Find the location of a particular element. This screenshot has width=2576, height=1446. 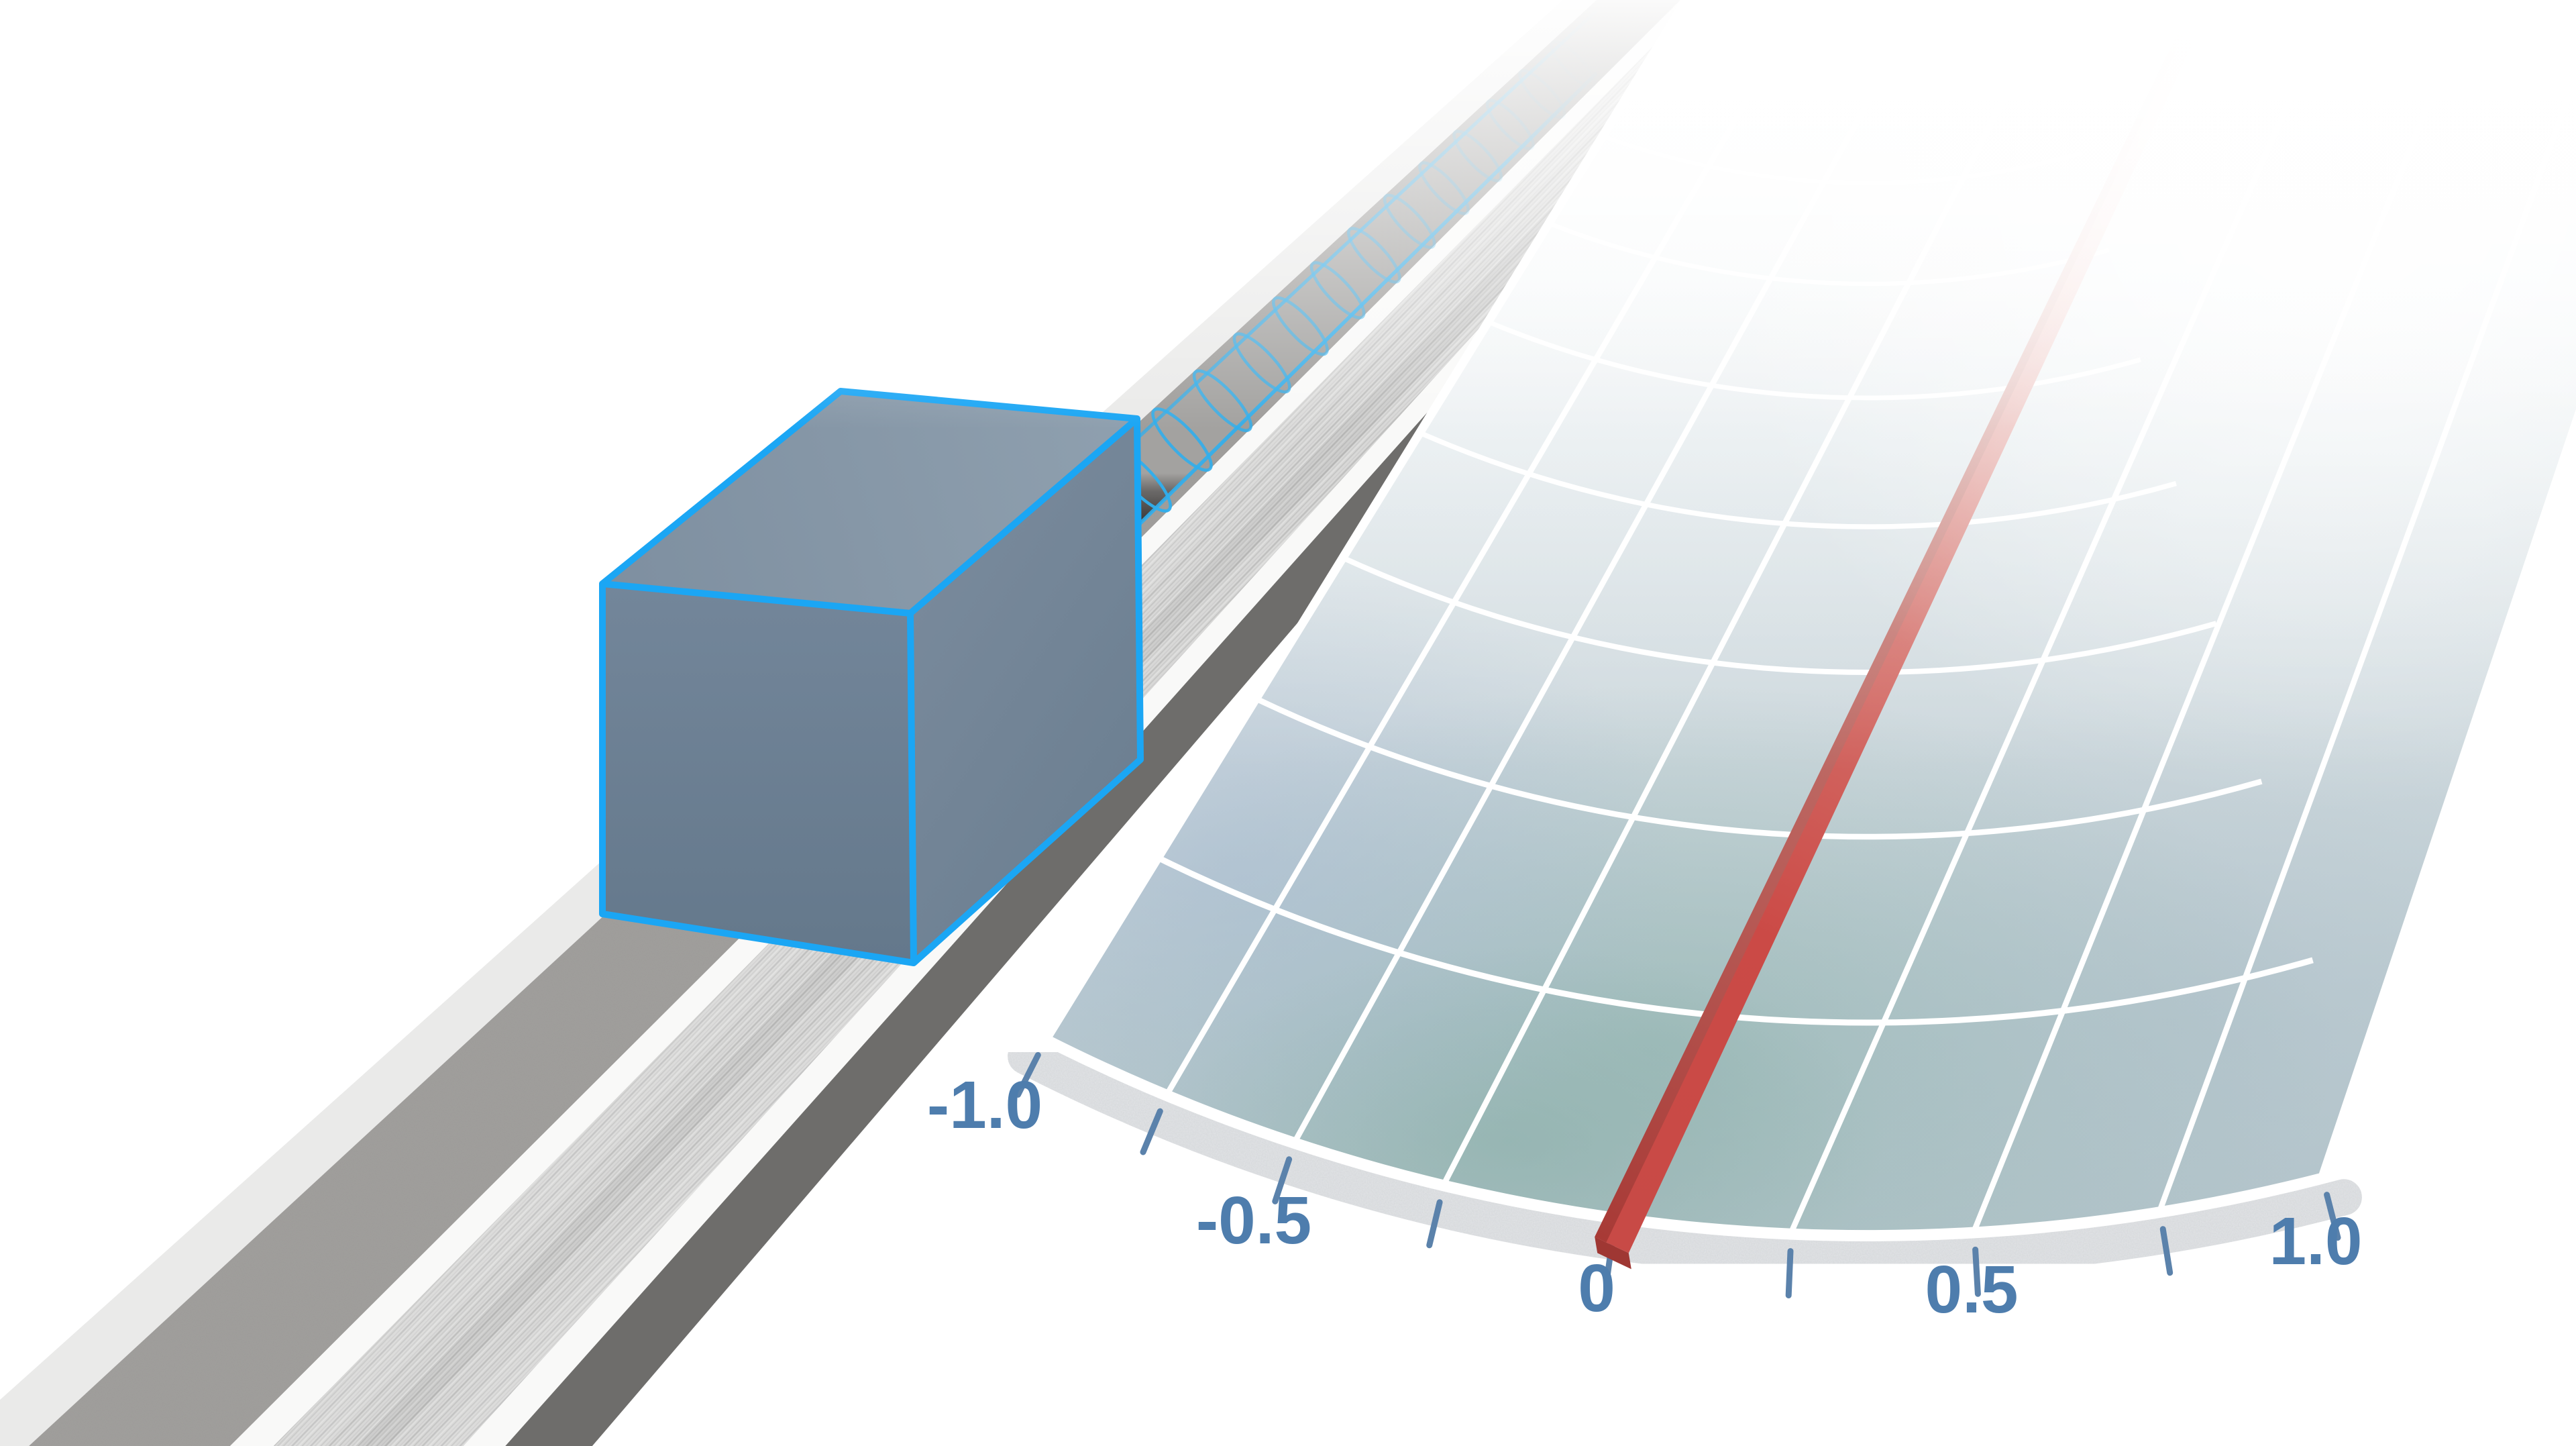

cube-top-face is located at coordinates (869, 502).